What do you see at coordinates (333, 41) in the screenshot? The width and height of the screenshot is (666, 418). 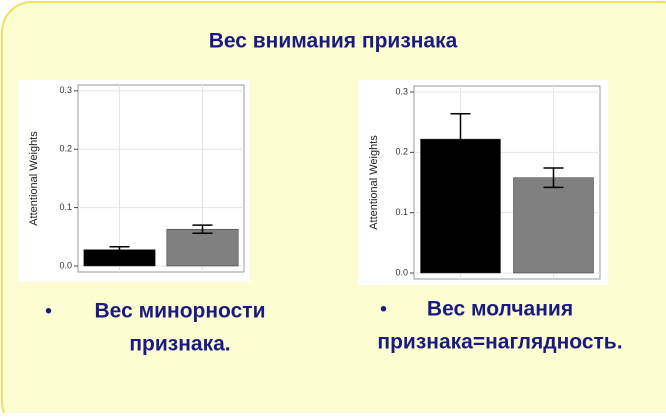 I see `slide-title: Вес внимания признака` at bounding box center [333, 41].